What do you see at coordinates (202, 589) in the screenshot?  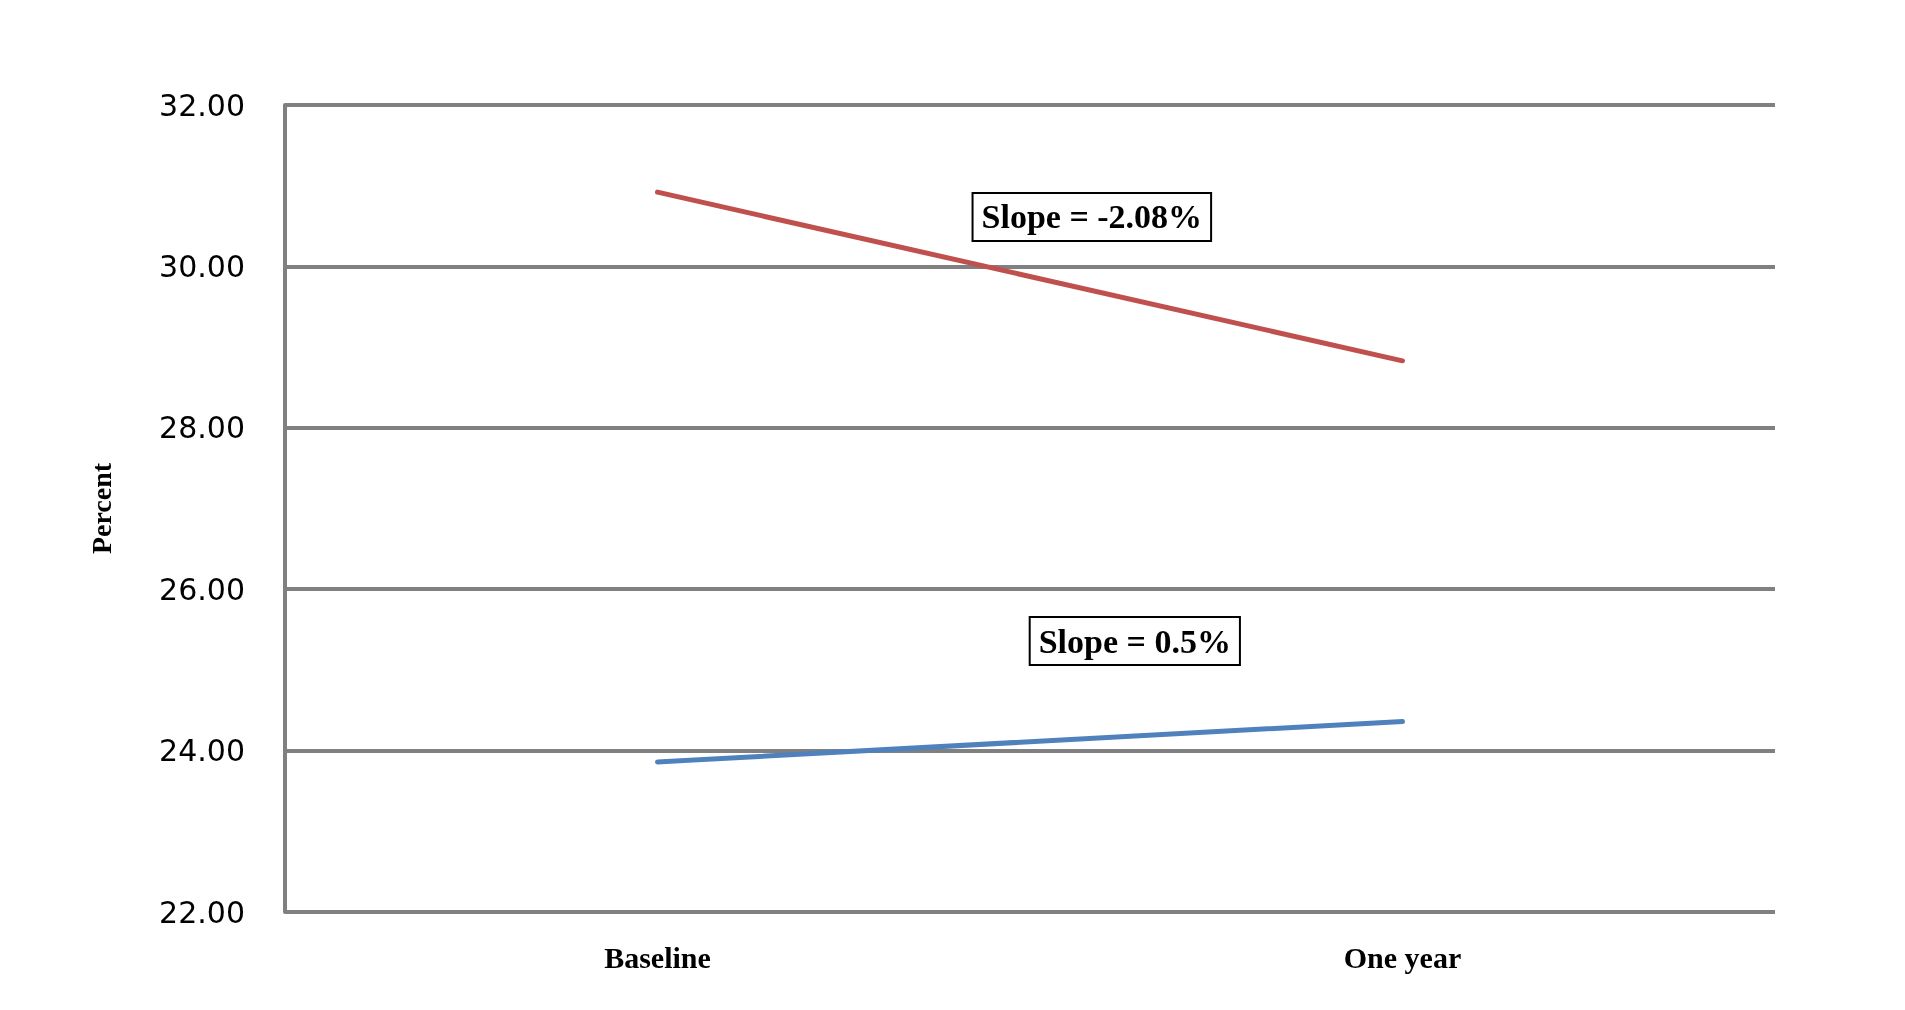 I see `y-tick-label: 26.00` at bounding box center [202, 589].